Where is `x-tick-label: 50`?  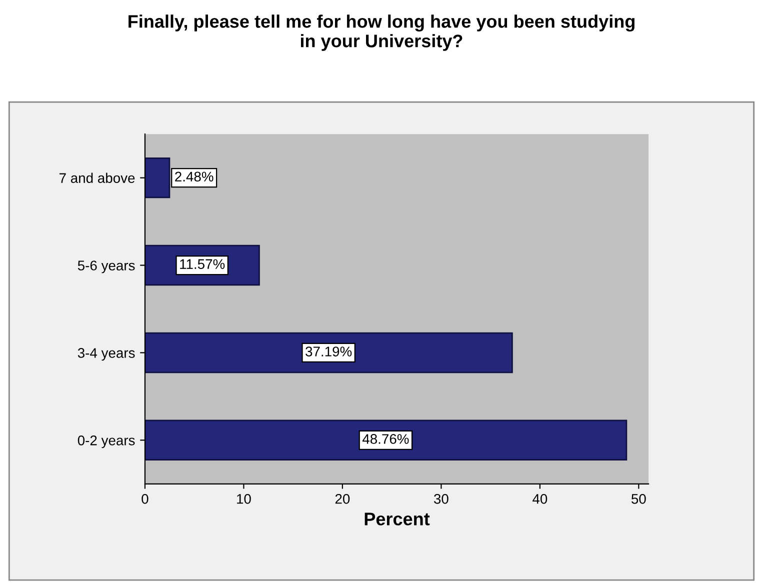 x-tick-label: 50 is located at coordinates (639, 499).